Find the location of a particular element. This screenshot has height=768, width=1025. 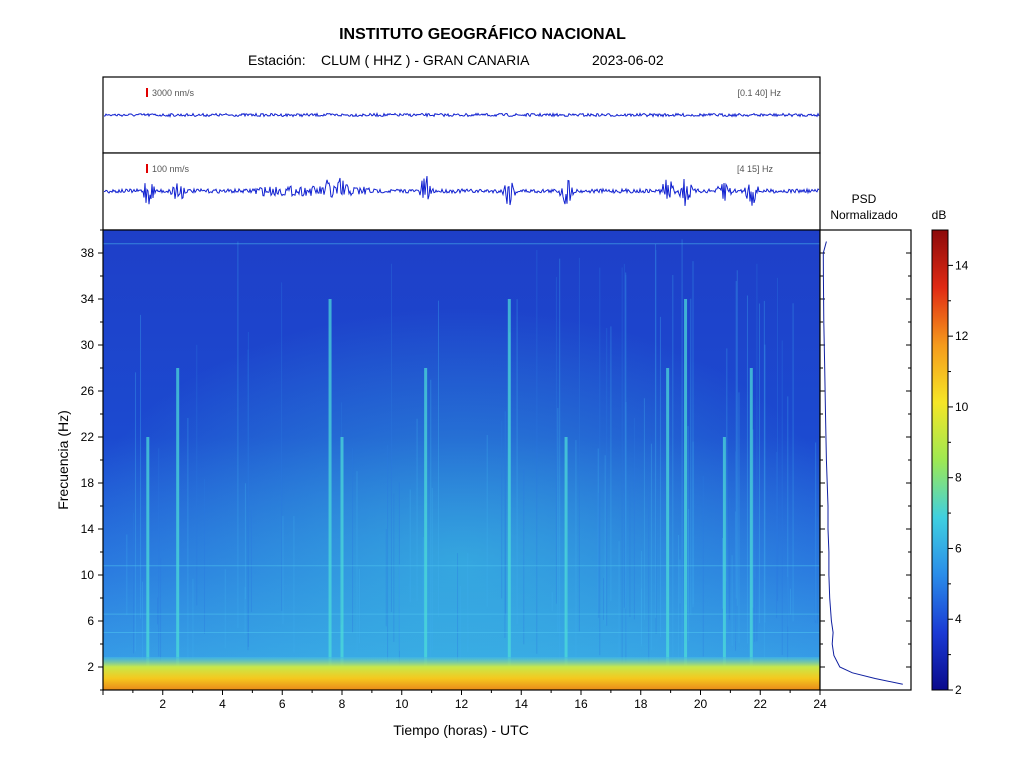

y-tick-label: 30 is located at coordinates (88, 345).